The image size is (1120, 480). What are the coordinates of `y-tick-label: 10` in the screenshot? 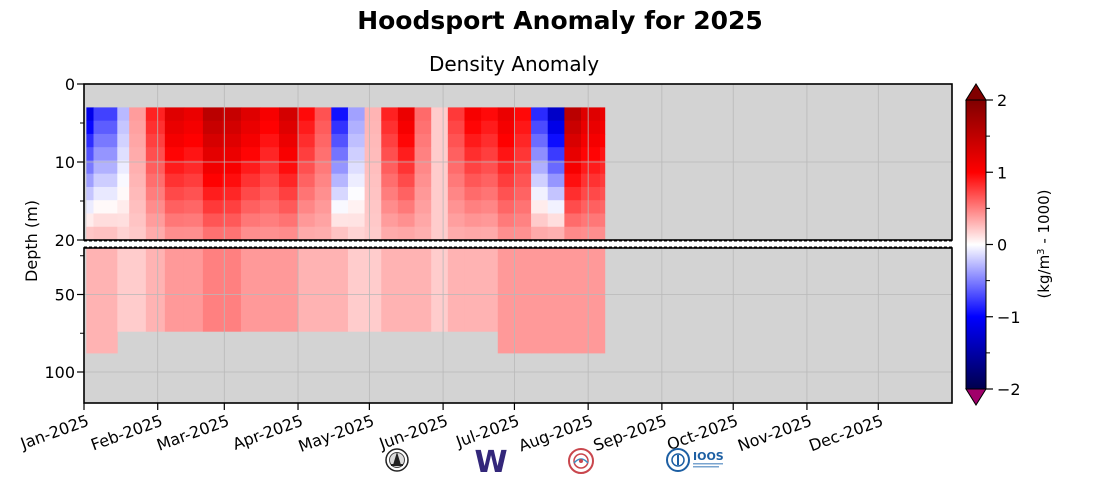 It's located at (65, 162).